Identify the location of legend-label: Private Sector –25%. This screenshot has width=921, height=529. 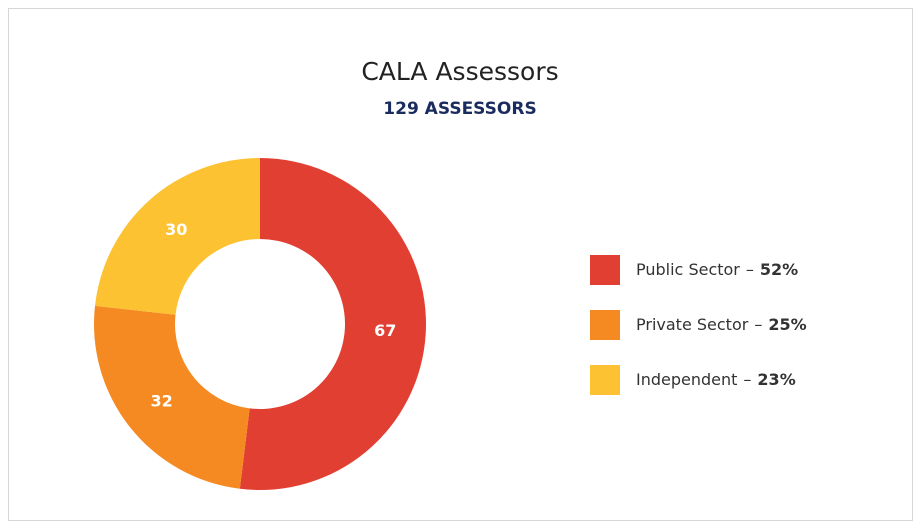
(721, 324).